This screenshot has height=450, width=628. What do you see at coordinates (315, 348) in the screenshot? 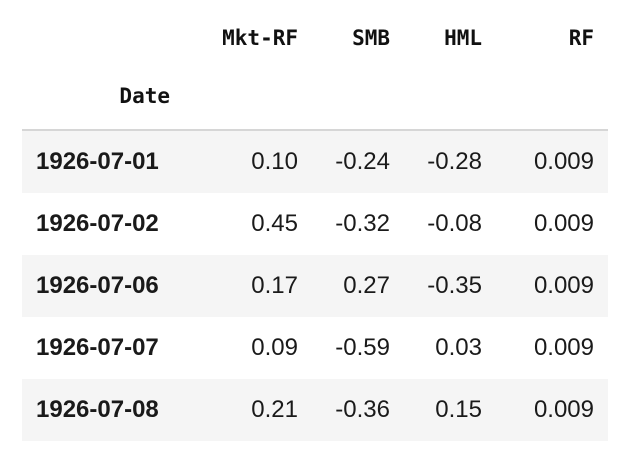
I see `table-row: 1926-07-07 0.09 -0.59 0.03 0.009` at bounding box center [315, 348].